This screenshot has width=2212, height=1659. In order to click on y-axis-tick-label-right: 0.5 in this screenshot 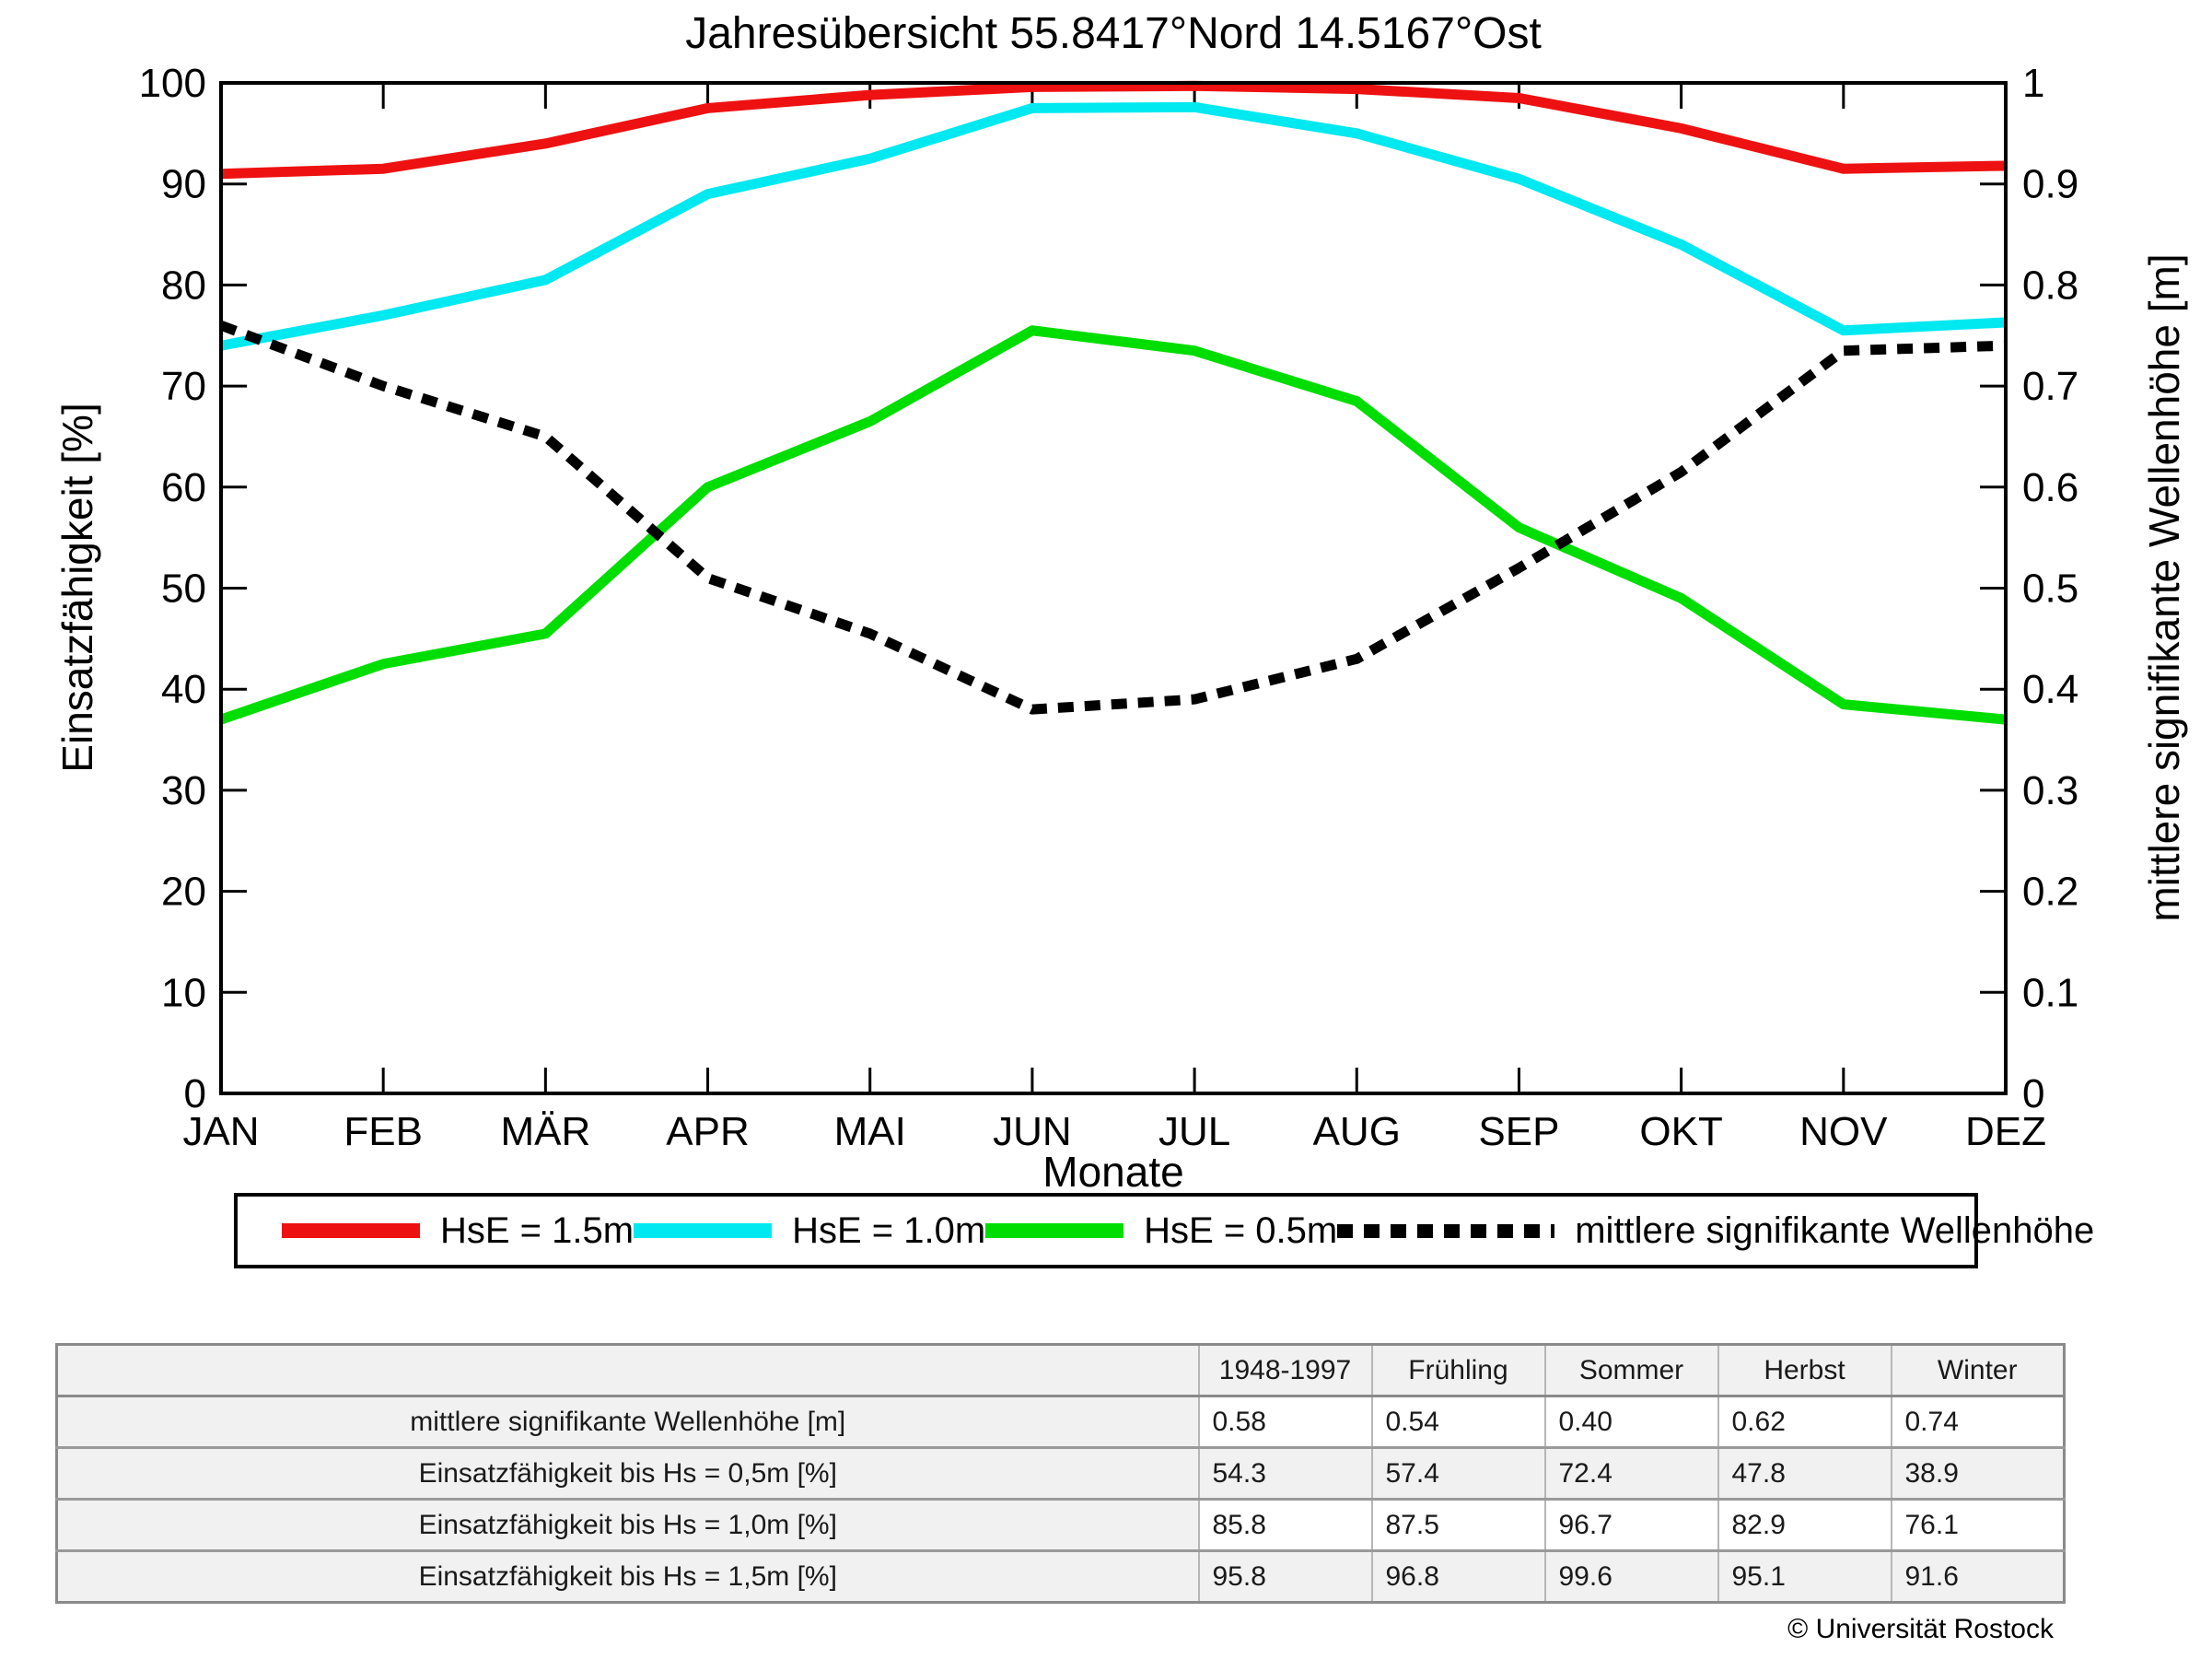, I will do `click(2050, 589)`.